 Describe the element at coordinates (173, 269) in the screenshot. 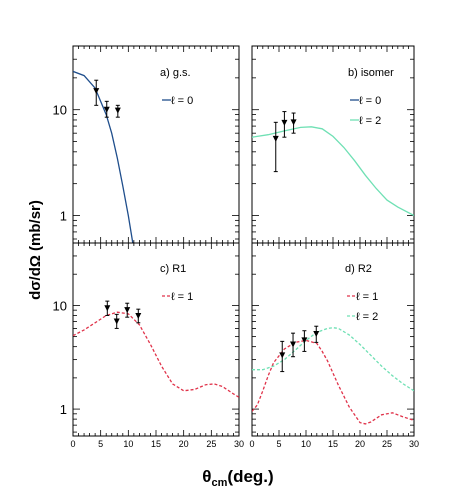

I see `panel-label: c) R1` at that location.